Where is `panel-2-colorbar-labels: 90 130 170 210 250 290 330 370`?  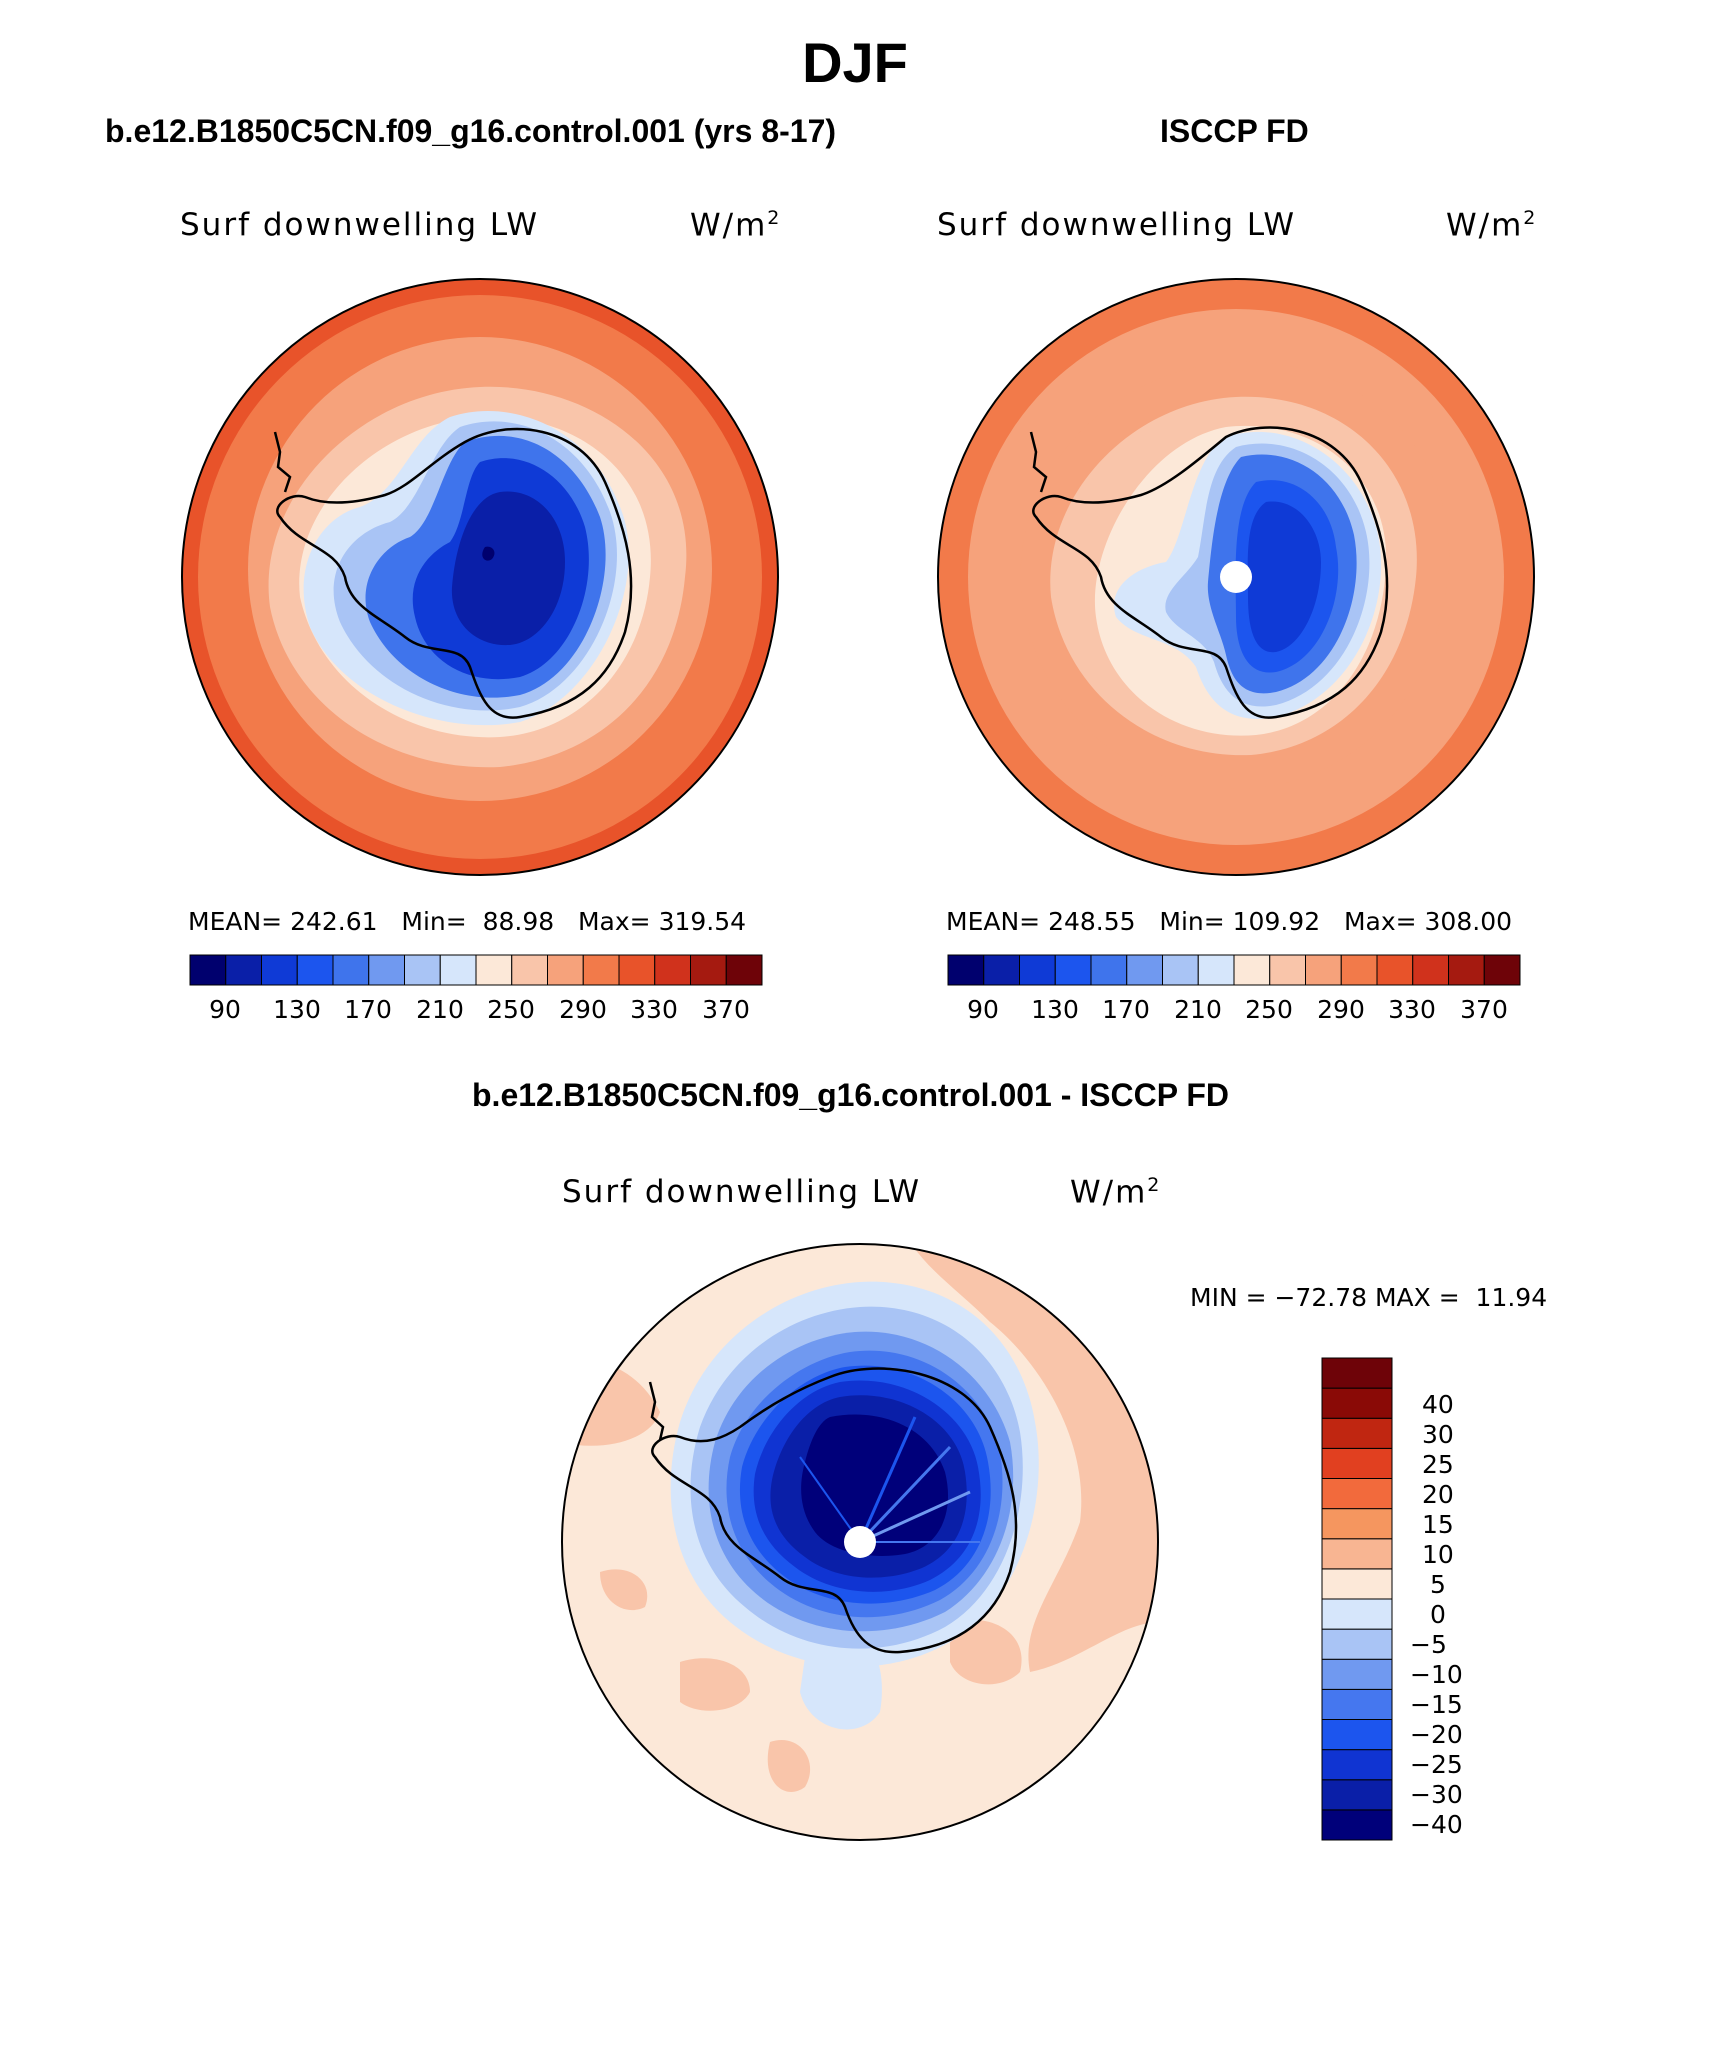 panel-2-colorbar-labels: 90 130 170 210 250 290 330 370 is located at coordinates (1234, 1010).